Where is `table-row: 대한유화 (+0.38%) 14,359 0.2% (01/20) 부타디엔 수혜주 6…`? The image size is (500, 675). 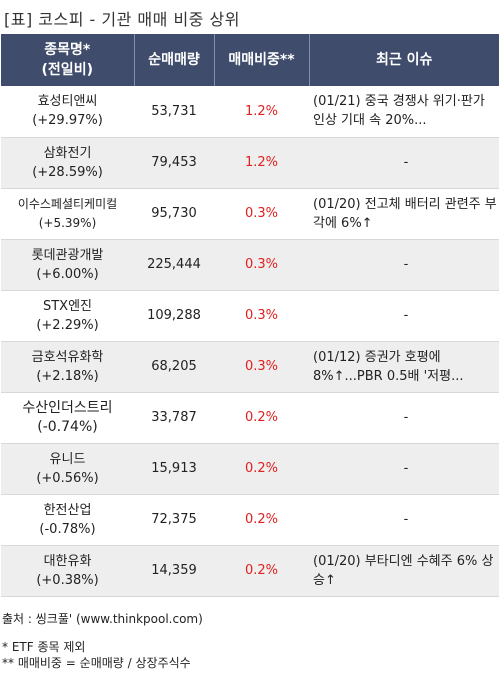
table-row: 대한유화 (+0.38%) 14,359 0.2% (01/20) 부타디엔 수혜주 6… is located at coordinates (250, 571).